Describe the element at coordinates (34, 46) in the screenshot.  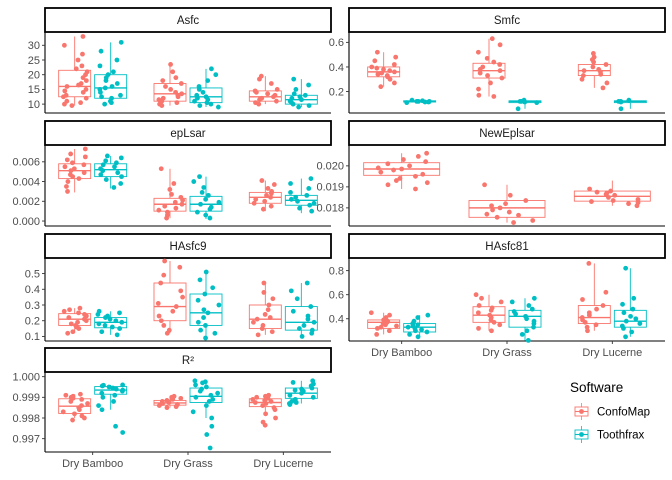
I see `y-tick-label-asfc: 30` at that location.